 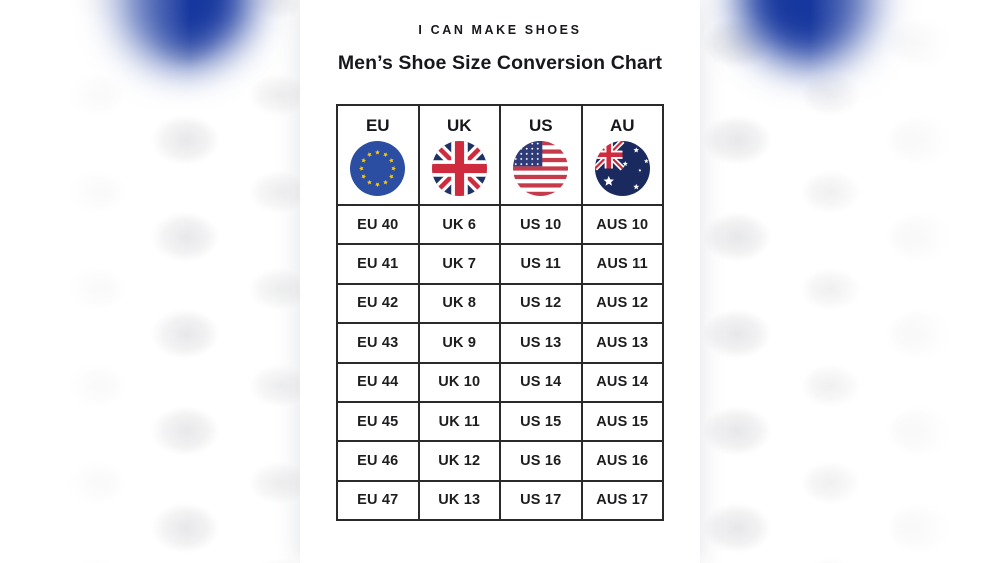 I want to click on column-label-eu: EU, so click(x=377, y=125).